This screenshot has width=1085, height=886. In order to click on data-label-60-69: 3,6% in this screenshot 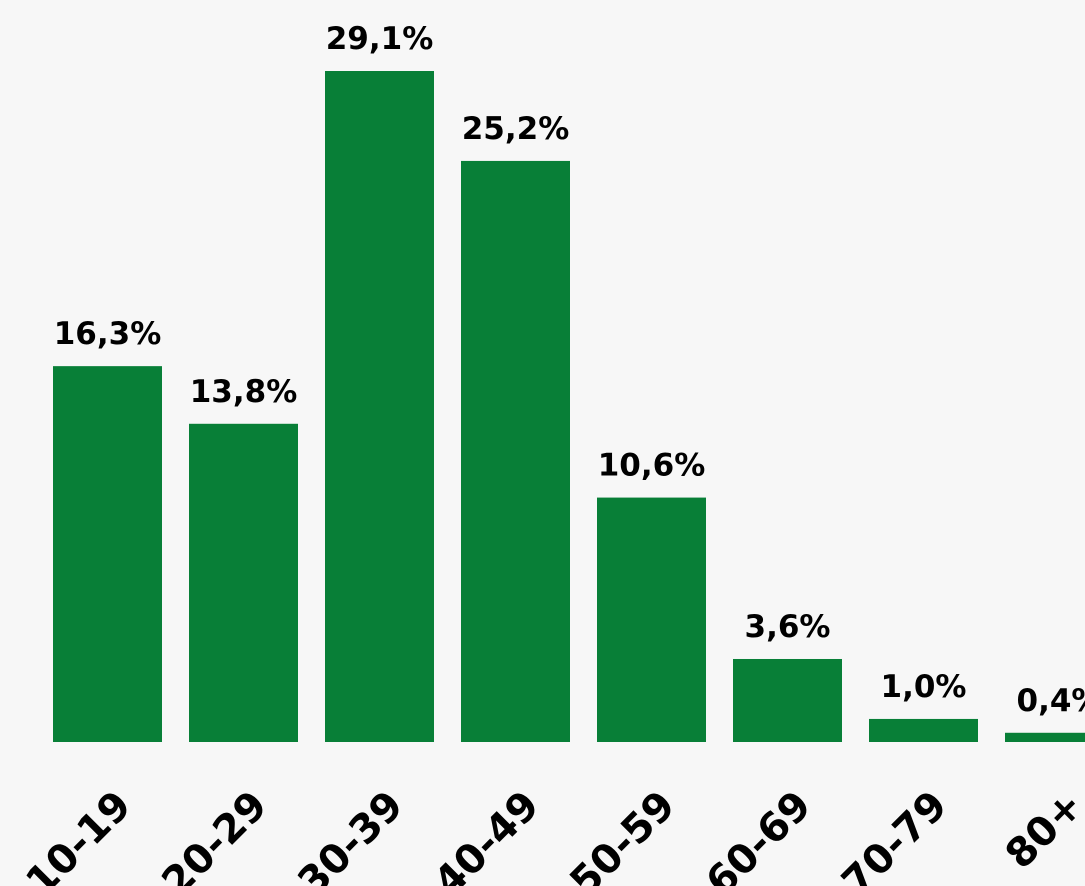, I will do `click(788, 627)`.